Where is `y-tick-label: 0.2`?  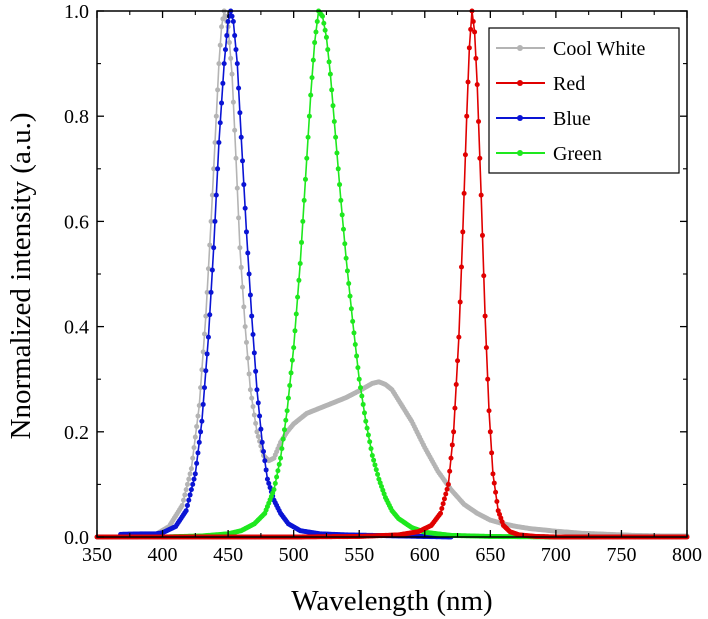 y-tick-label: 0.2 is located at coordinates (76, 433).